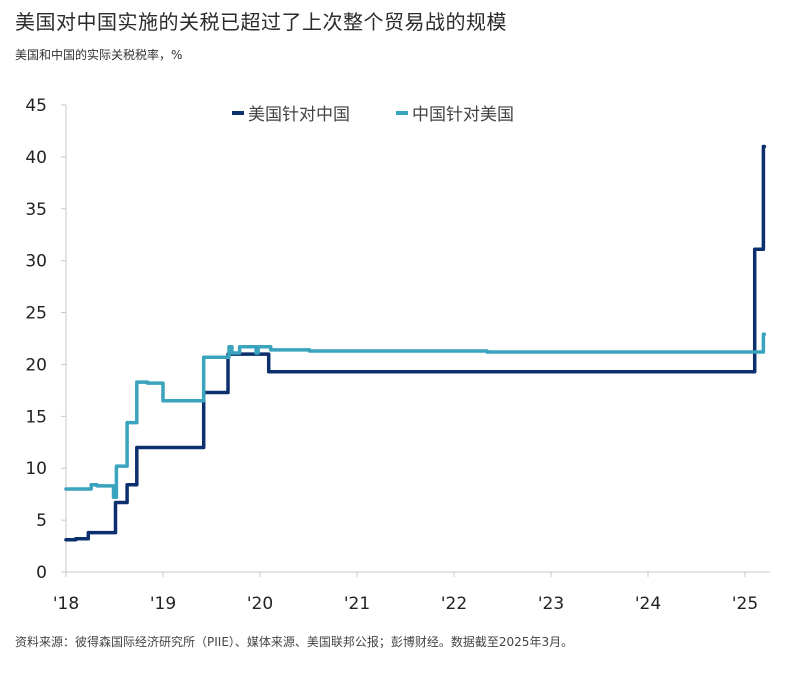 The height and width of the screenshot is (673, 800). I want to click on y-tick-label: 10, so click(36, 469).